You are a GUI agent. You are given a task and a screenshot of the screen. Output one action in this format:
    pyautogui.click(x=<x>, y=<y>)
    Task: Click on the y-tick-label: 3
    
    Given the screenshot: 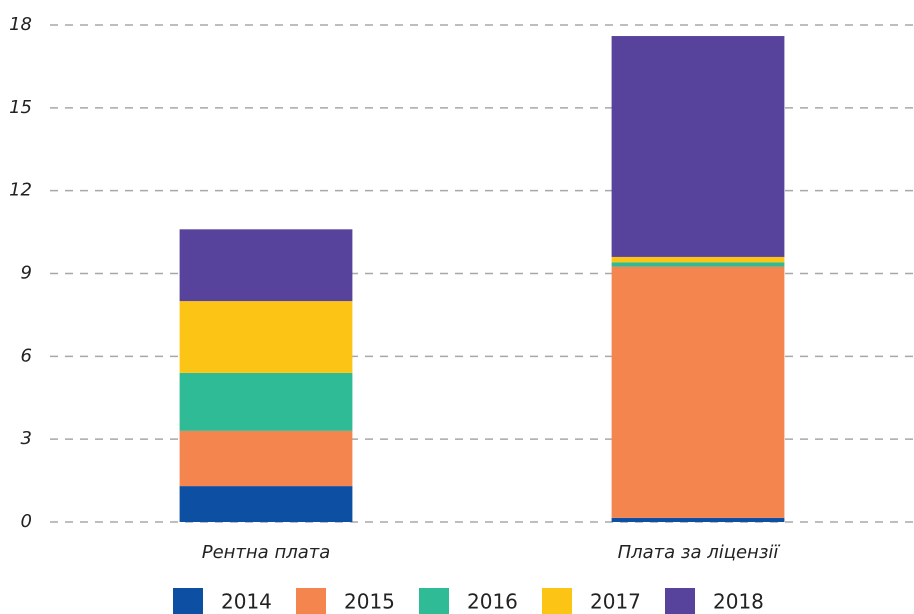 What is the action you would take?
    pyautogui.click(x=26, y=438)
    